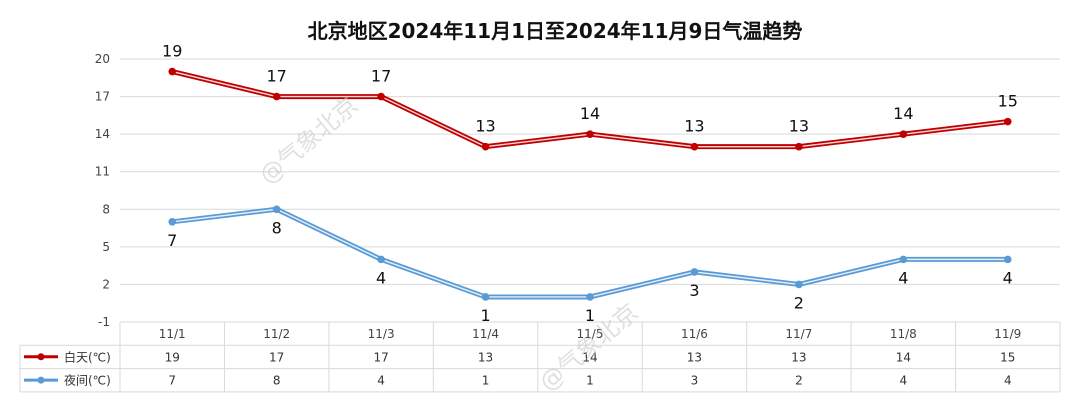  I want to click on table-cell: 8, so click(277, 381).